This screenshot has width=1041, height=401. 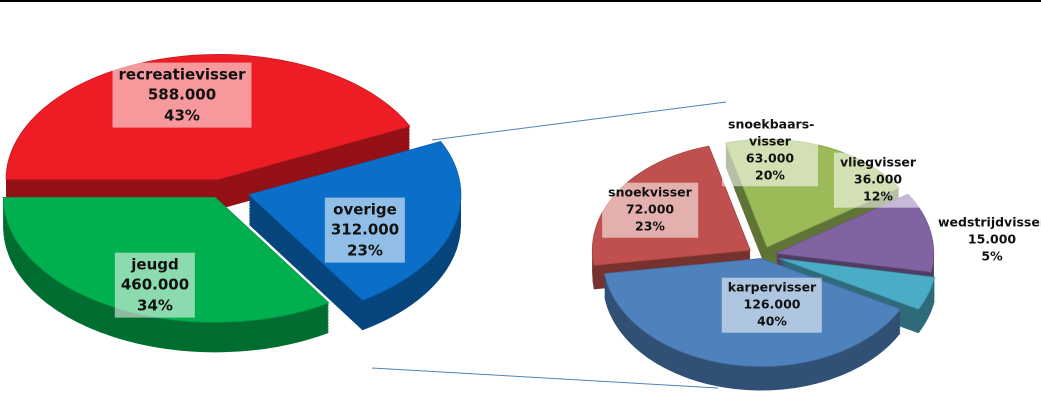 I want to click on label-percent: 12%, so click(x=878, y=196).